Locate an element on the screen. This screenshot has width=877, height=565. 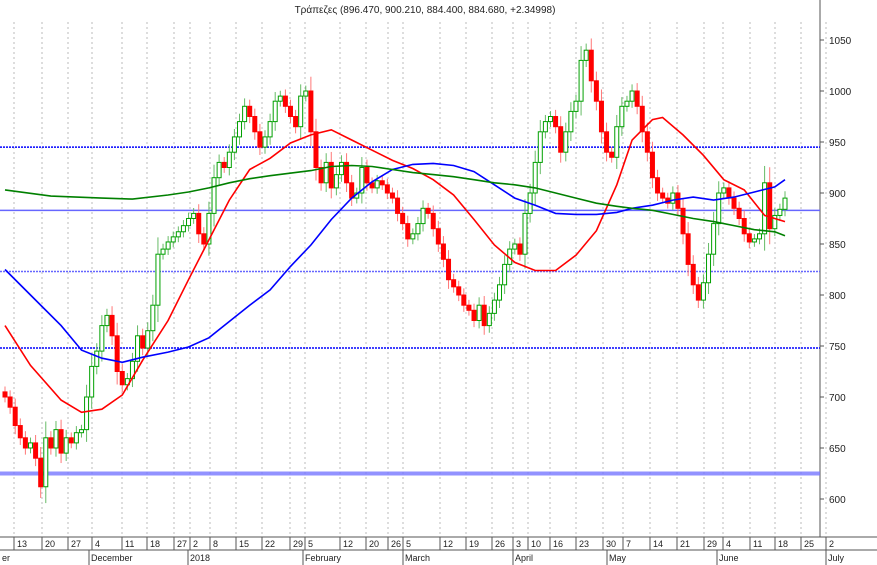
x-tick-label: 11 is located at coordinates (757, 544).